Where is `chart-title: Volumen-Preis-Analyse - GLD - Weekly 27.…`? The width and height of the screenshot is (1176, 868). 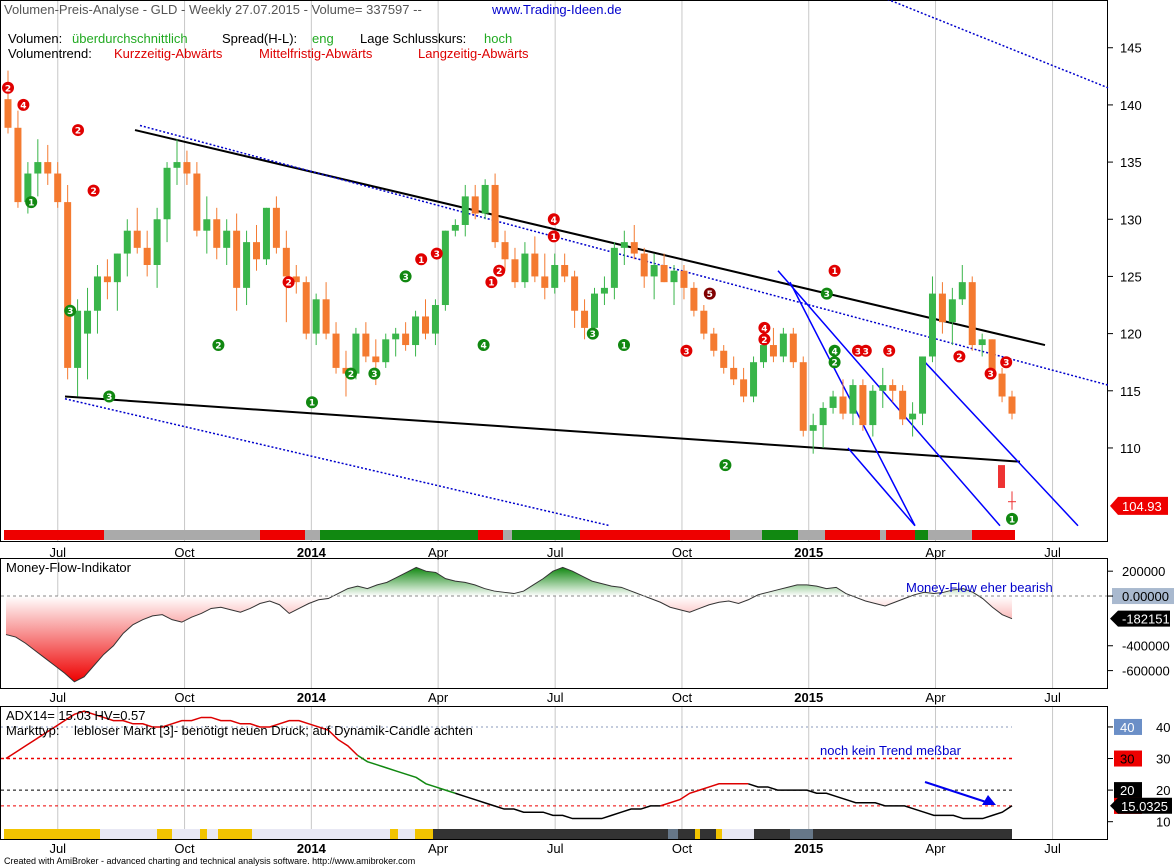 chart-title: Volumen-Preis-Analyse - GLD - Weekly 27.… is located at coordinates (213, 9).